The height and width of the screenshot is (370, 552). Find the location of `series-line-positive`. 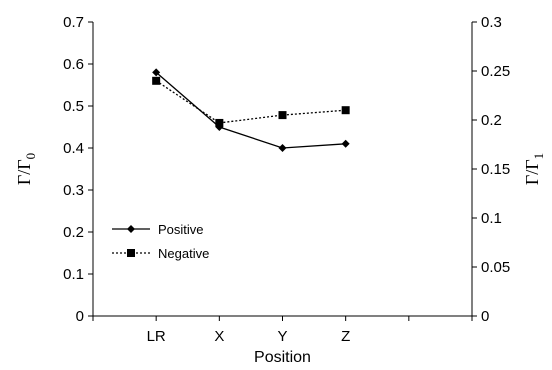

series-line-positive is located at coordinates (250, 110).